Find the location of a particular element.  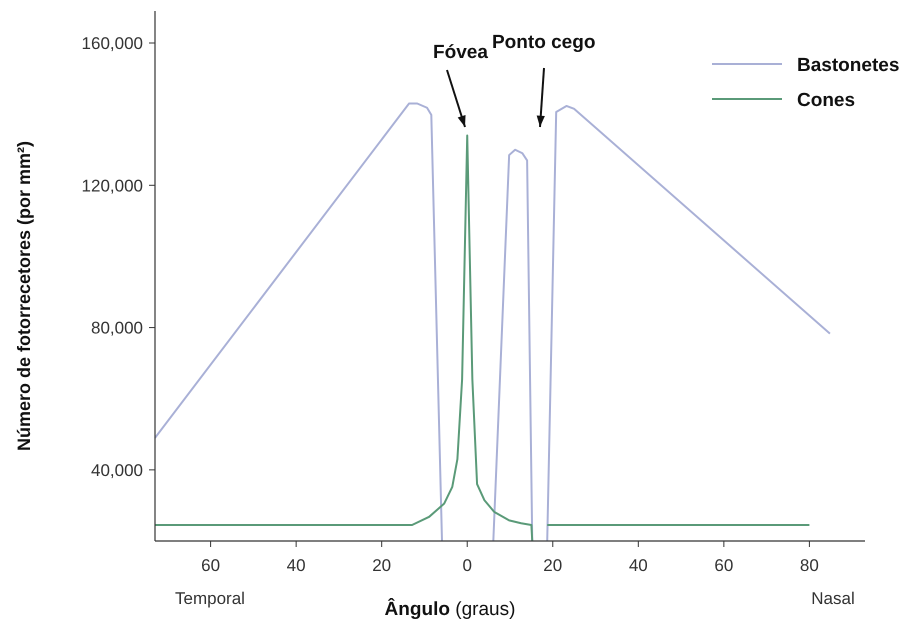

text: Nasal is located at coordinates (833, 598).